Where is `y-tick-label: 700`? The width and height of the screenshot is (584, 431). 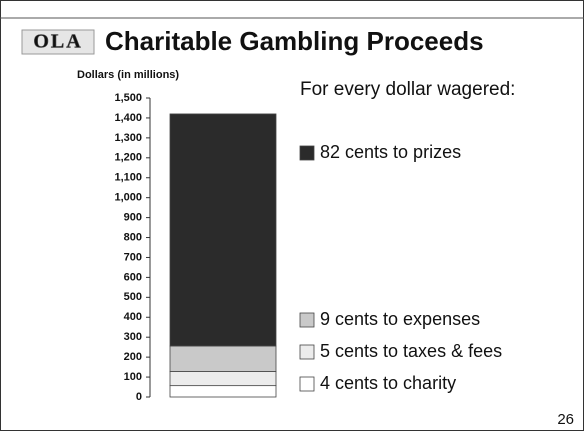
y-tick-label: 700 is located at coordinates (133, 257).